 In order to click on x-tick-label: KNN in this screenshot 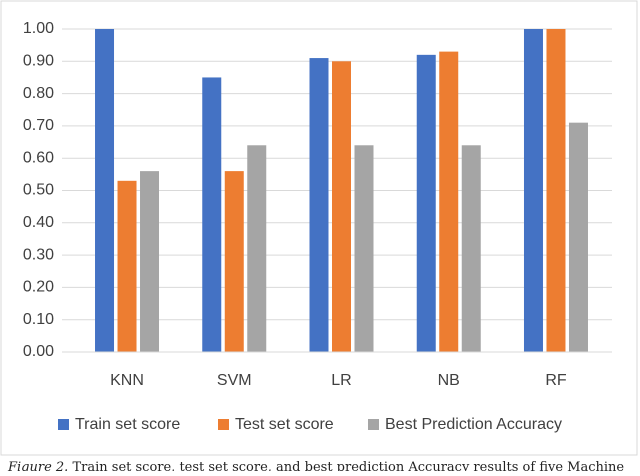, I will do `click(127, 380)`.